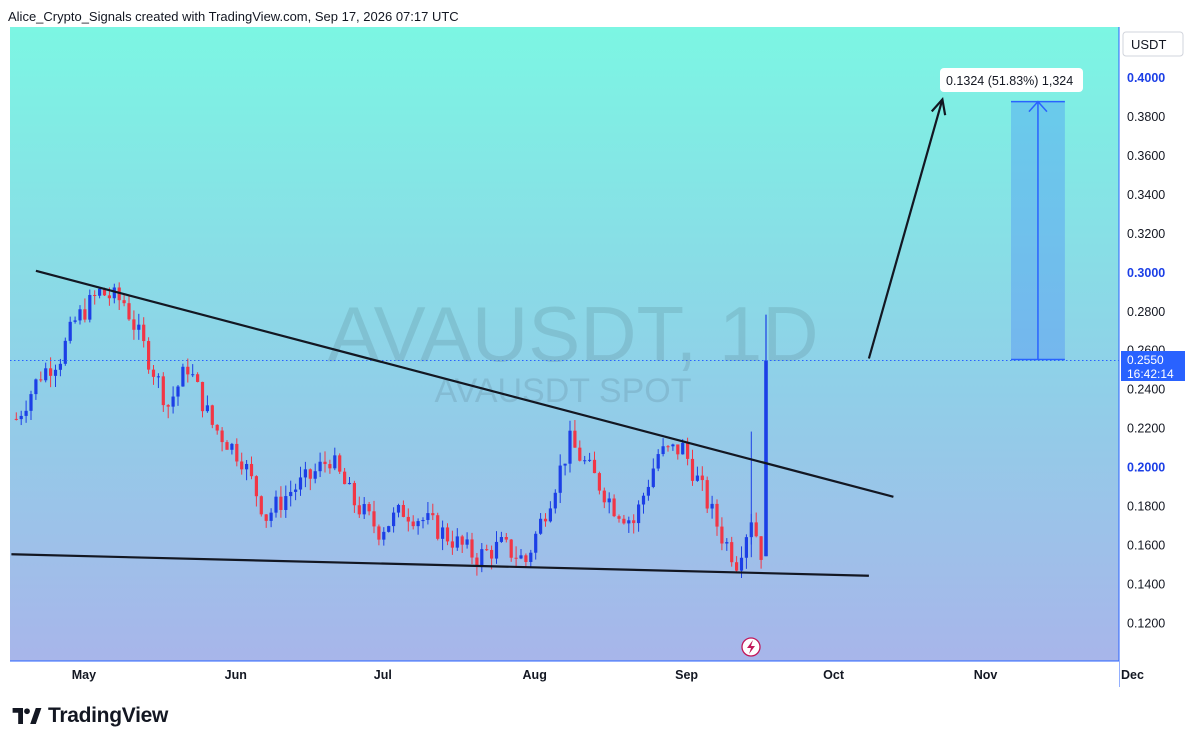  Describe the element at coordinates (751, 647) in the screenshot. I see `lightning-icon` at that location.